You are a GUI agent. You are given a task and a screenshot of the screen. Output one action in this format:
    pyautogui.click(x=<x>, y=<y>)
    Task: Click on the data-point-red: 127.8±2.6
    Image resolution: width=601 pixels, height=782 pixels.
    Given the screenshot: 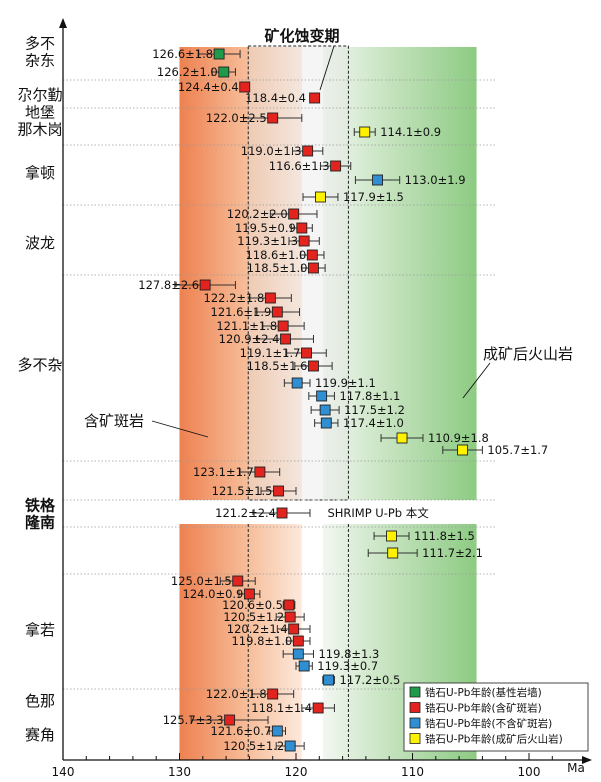 What is the action you would take?
    pyautogui.click(x=187, y=285)
    